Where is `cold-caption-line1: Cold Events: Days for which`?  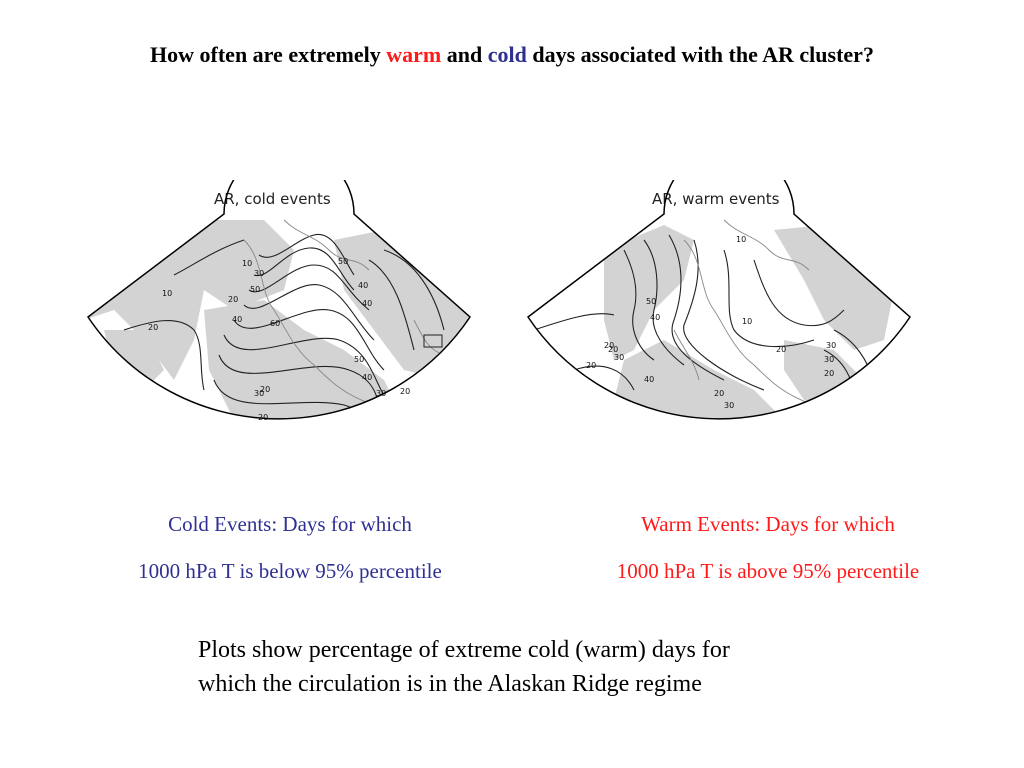 cold-caption-line1: Cold Events: Days for which is located at coordinates (290, 524).